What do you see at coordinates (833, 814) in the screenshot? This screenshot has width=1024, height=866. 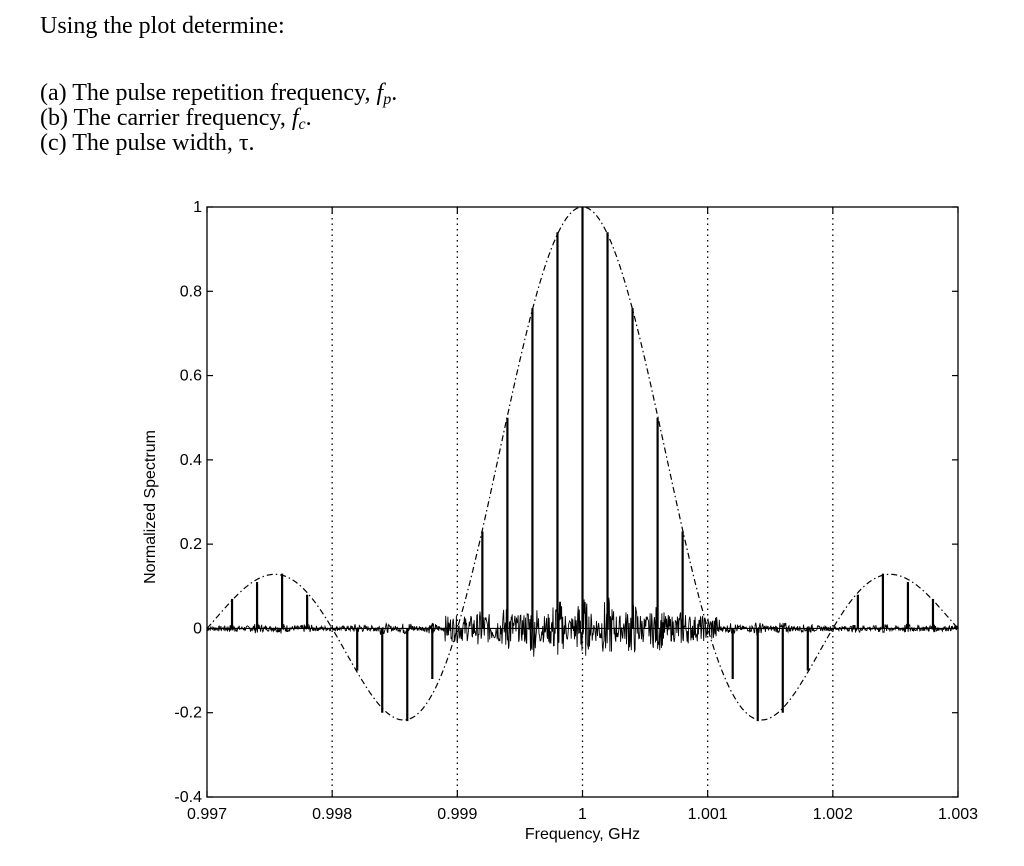 I see `x-tick-label: 1.002` at bounding box center [833, 814].